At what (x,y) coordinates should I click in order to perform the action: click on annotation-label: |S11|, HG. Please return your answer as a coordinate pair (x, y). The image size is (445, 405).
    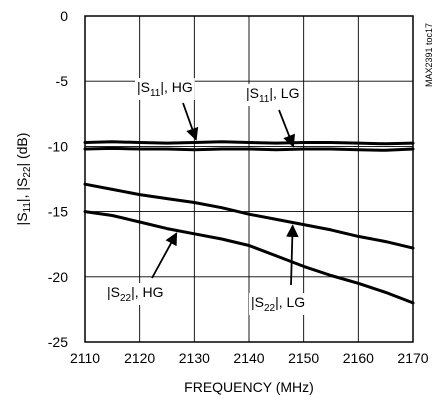
    Looking at the image, I should click on (165, 89).